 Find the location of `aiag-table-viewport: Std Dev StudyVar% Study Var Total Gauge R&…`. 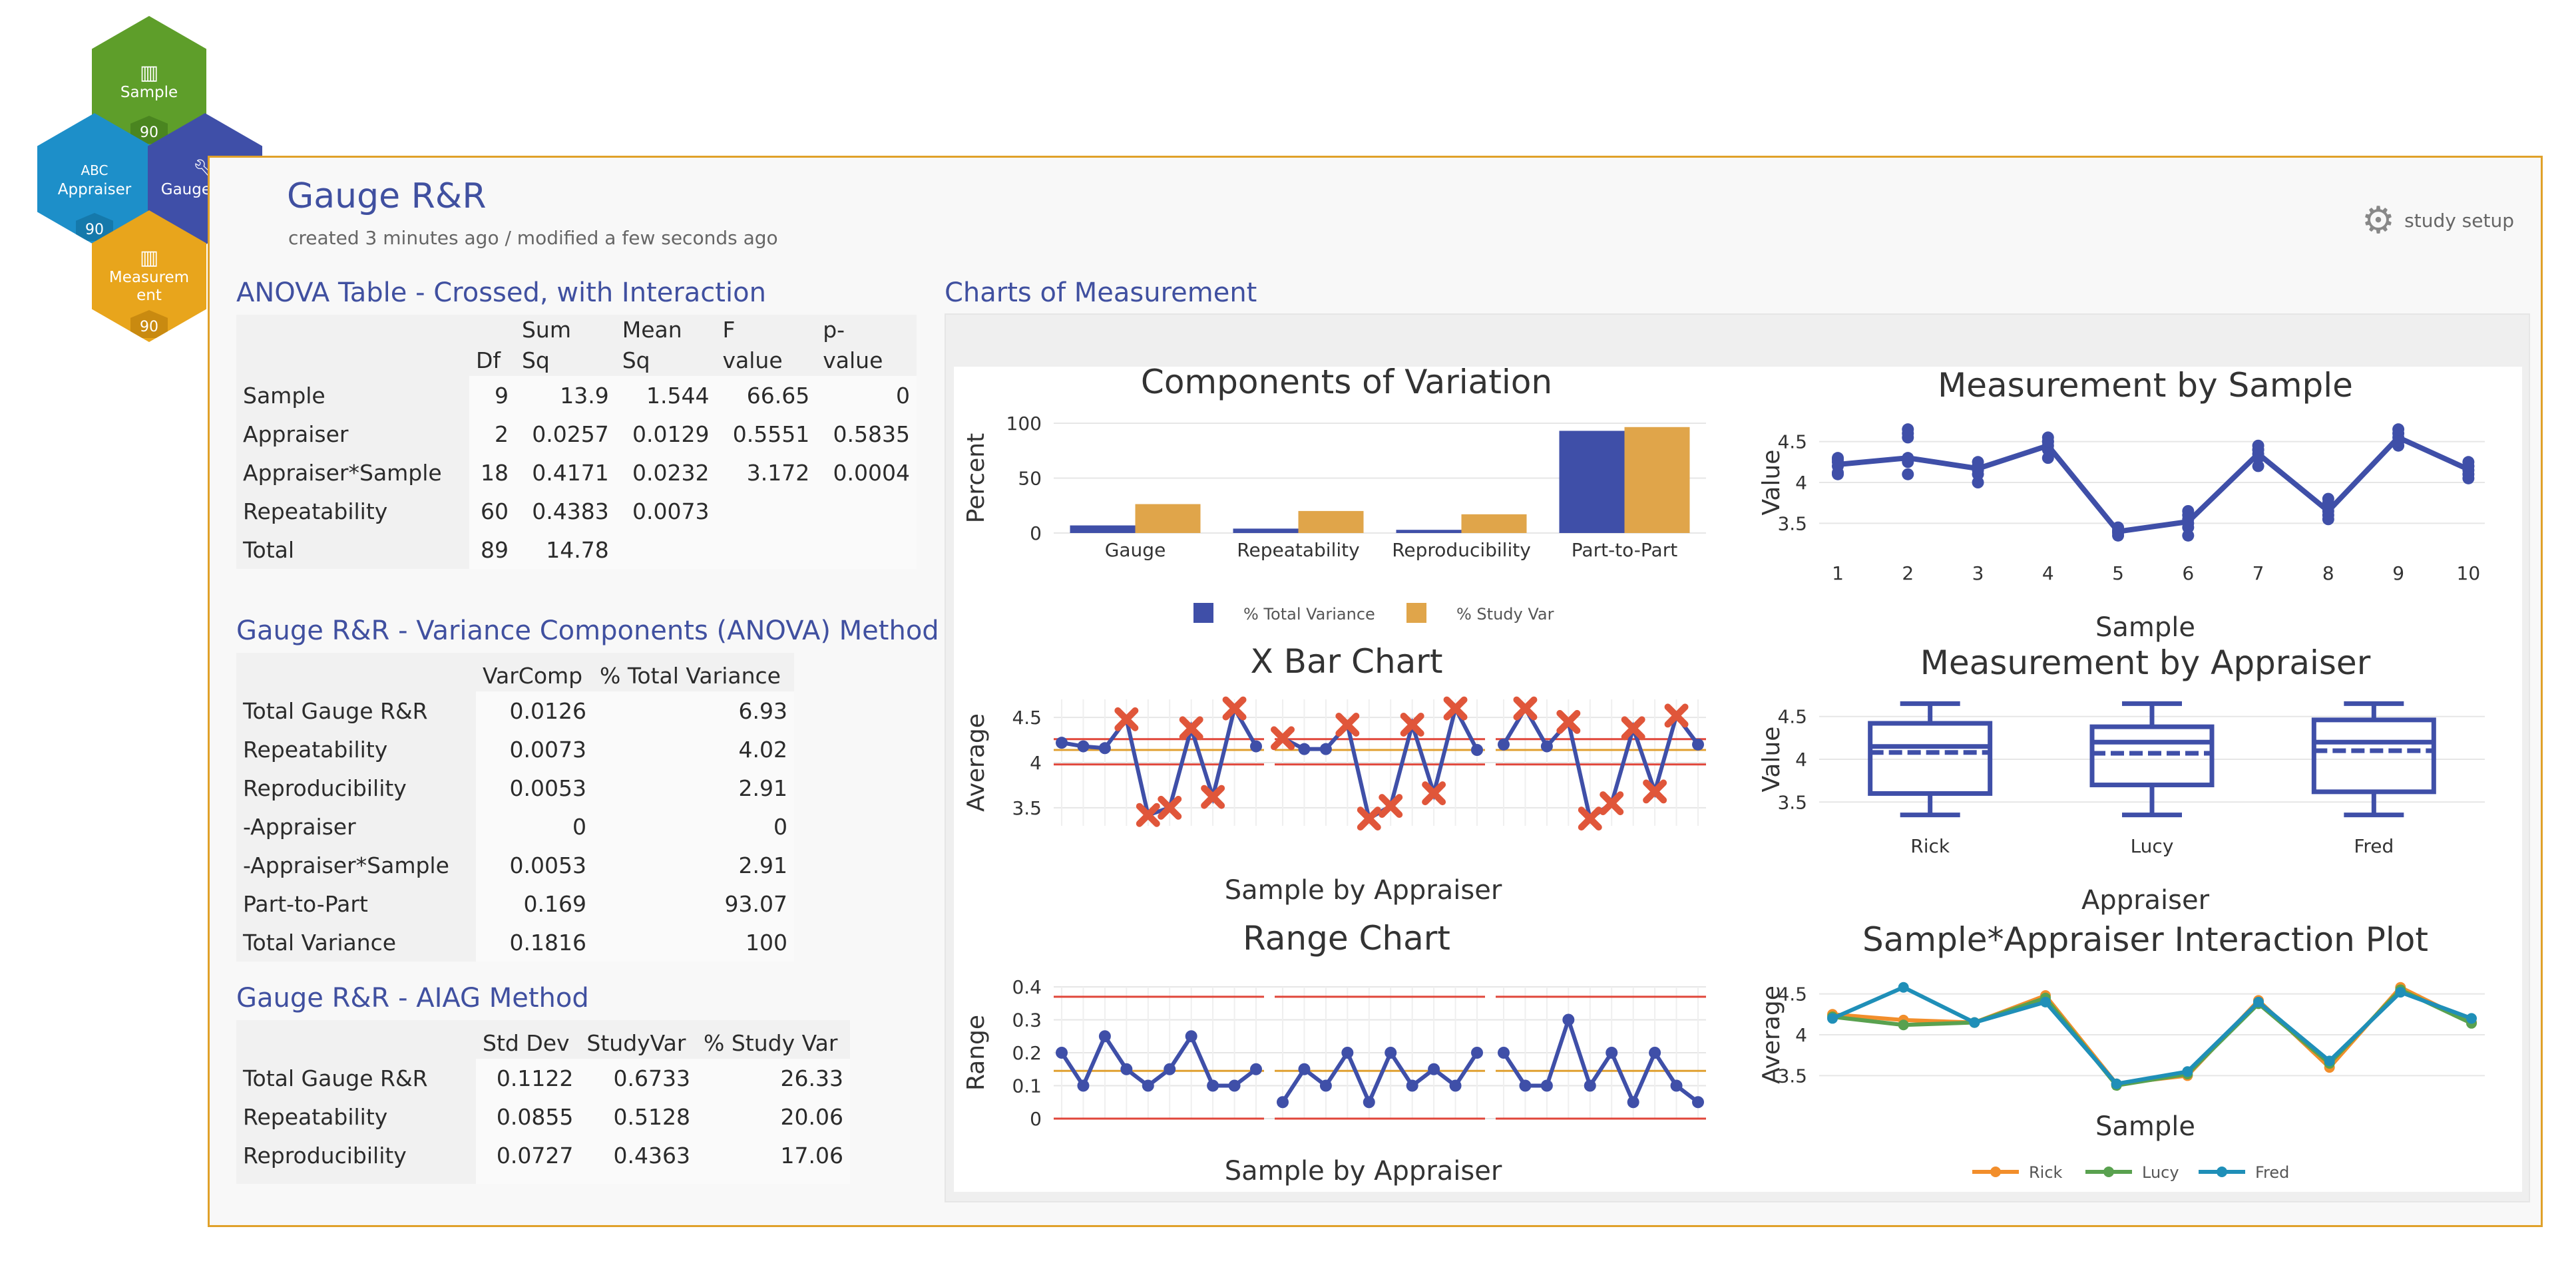

aiag-table-viewport: Std Dev StudyVar% Study Var Total Gauge R&… is located at coordinates (543, 1102).